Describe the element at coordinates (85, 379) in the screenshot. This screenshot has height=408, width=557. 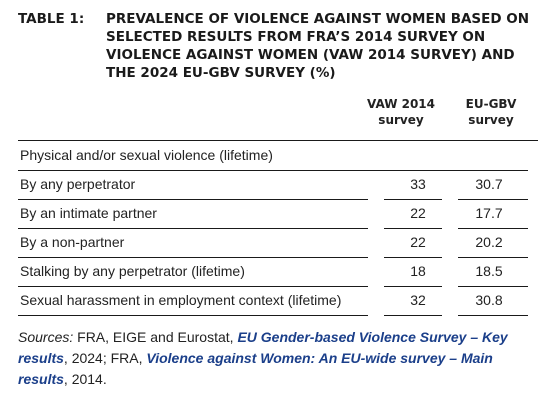
I see `sources-text: , 2014.` at that location.